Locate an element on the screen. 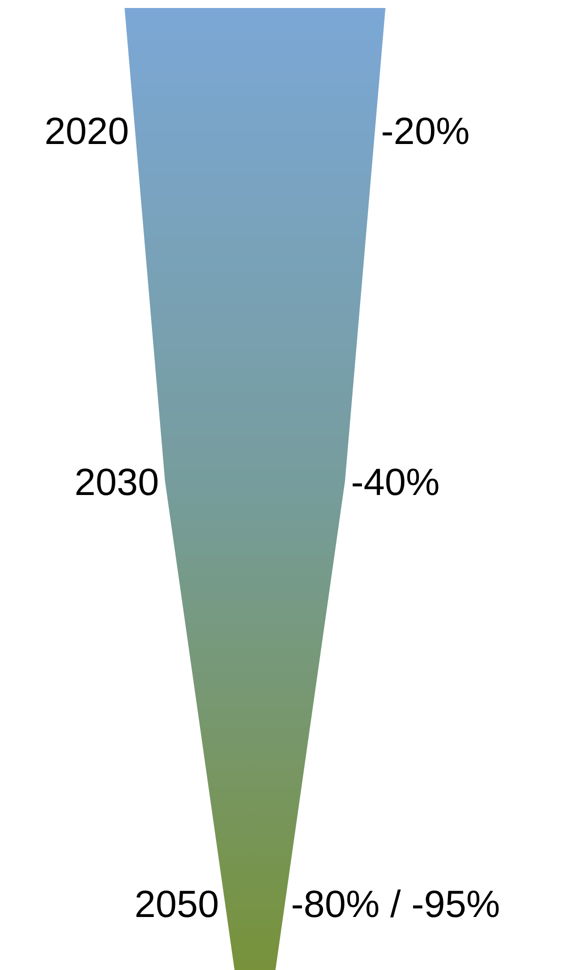 This screenshot has width=563, height=970. data-label: -80% / -95% is located at coordinates (395, 905).